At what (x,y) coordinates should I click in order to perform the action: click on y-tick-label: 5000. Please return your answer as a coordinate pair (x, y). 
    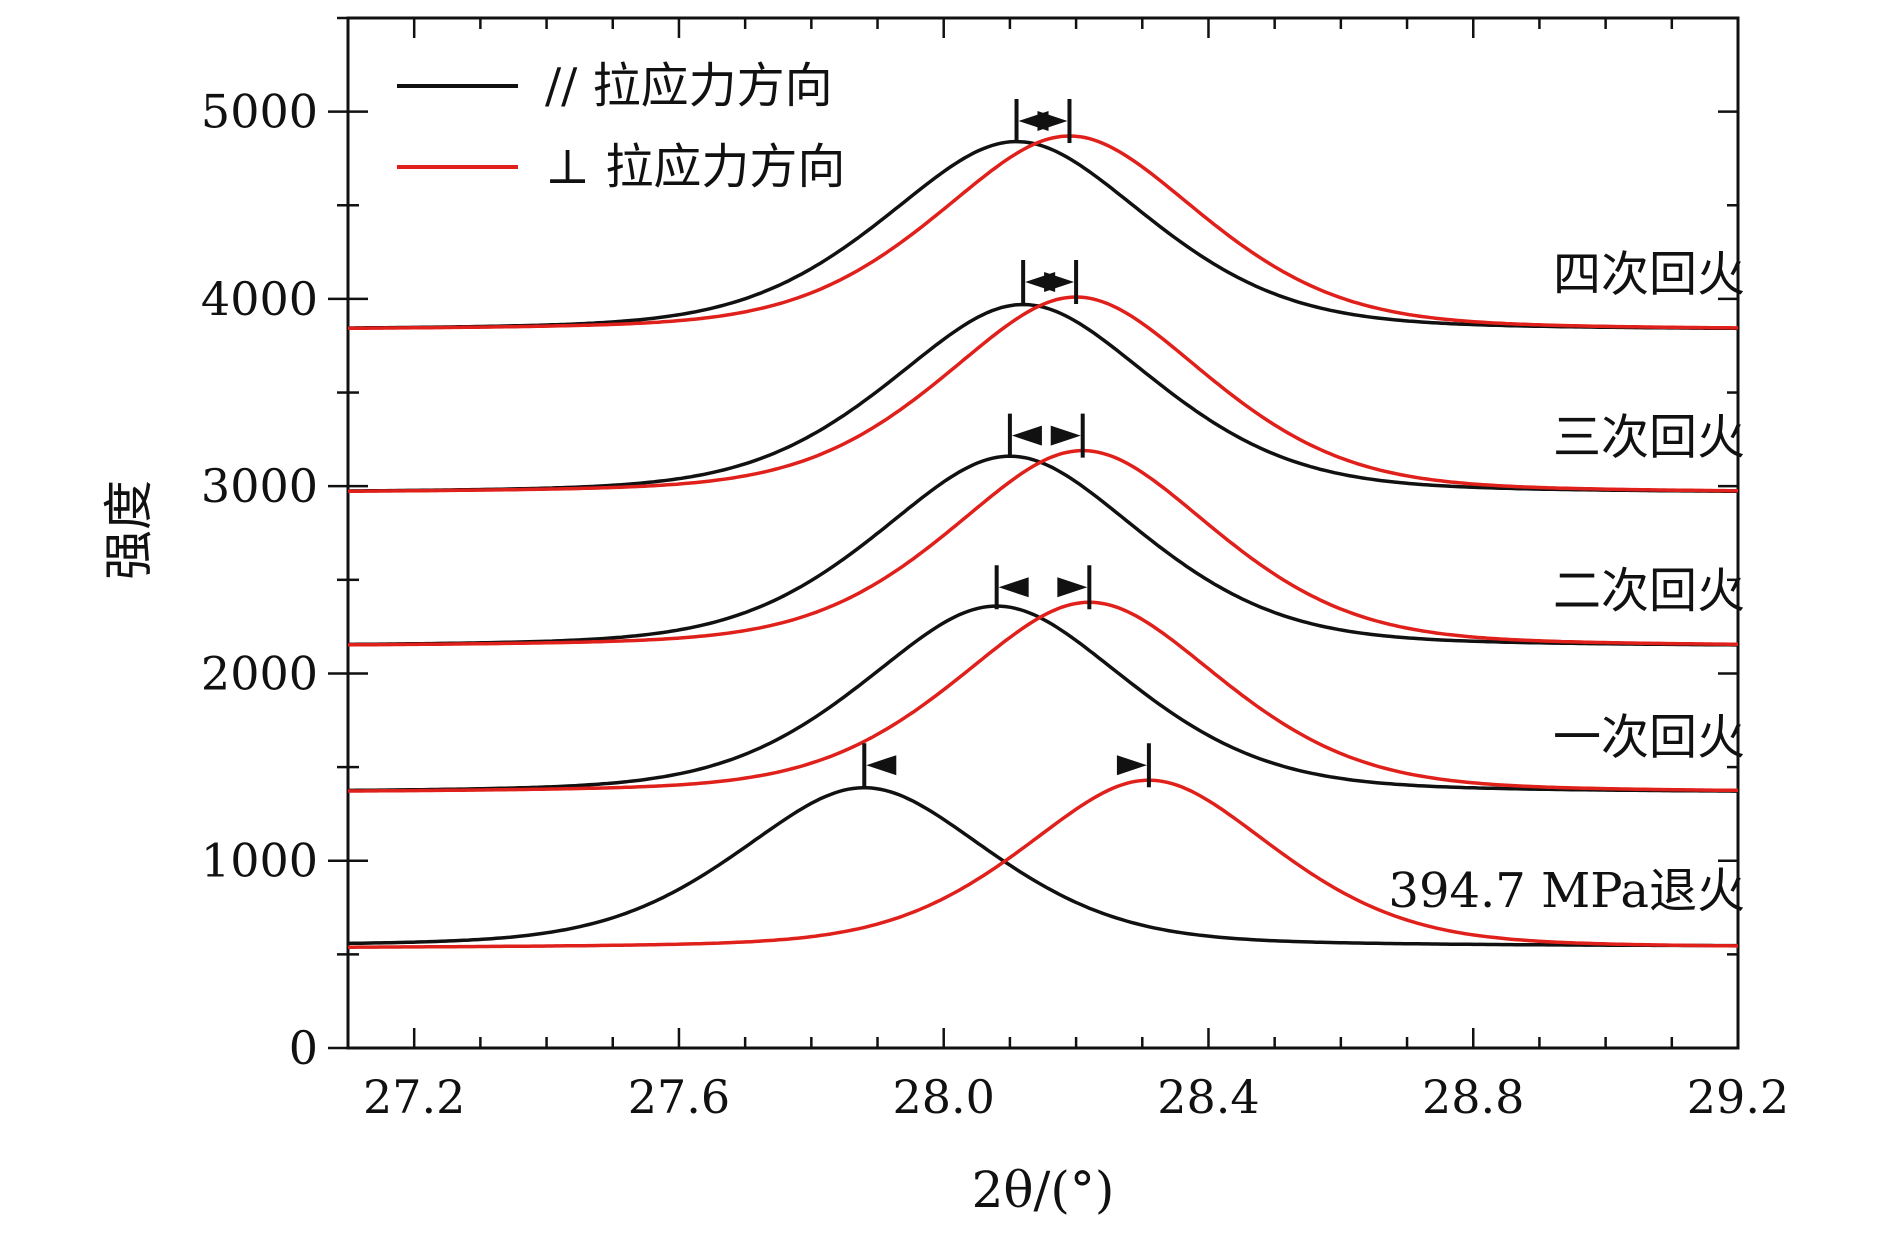
    Looking at the image, I should click on (259, 112).